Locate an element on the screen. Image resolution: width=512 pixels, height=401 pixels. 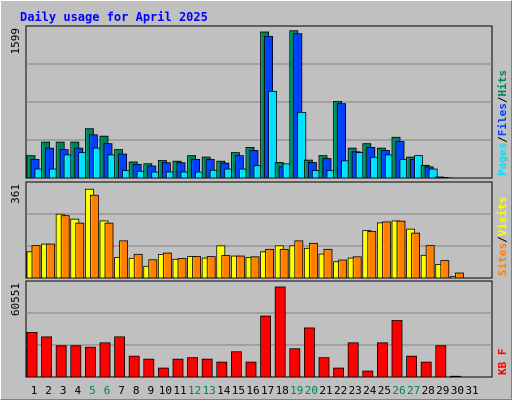
ymax-label: 361 is located at coordinates (15, 194).